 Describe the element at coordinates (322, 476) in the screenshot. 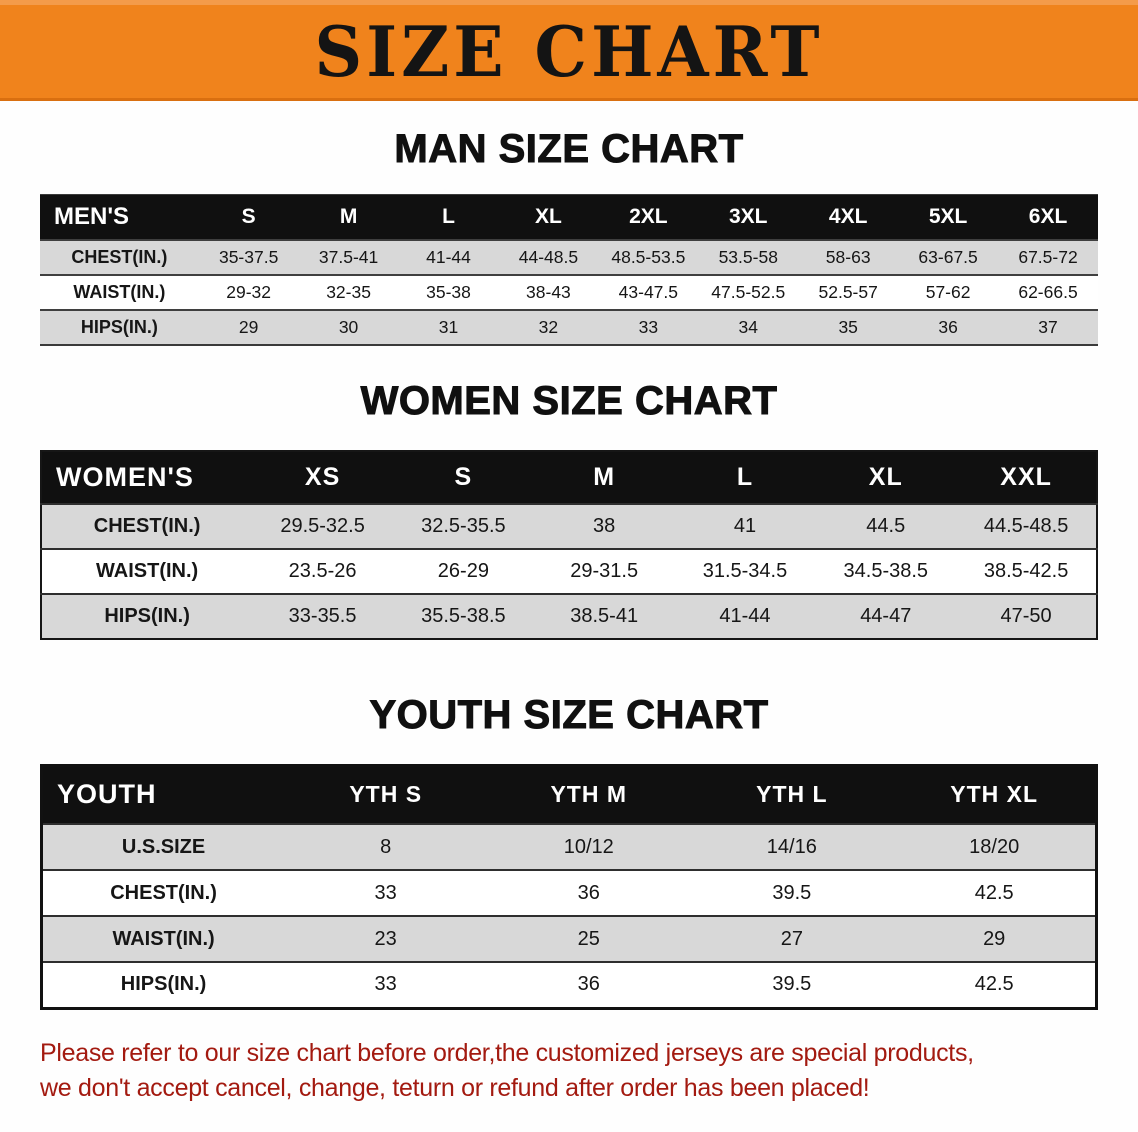

I see `size-column-header: XS` at that location.